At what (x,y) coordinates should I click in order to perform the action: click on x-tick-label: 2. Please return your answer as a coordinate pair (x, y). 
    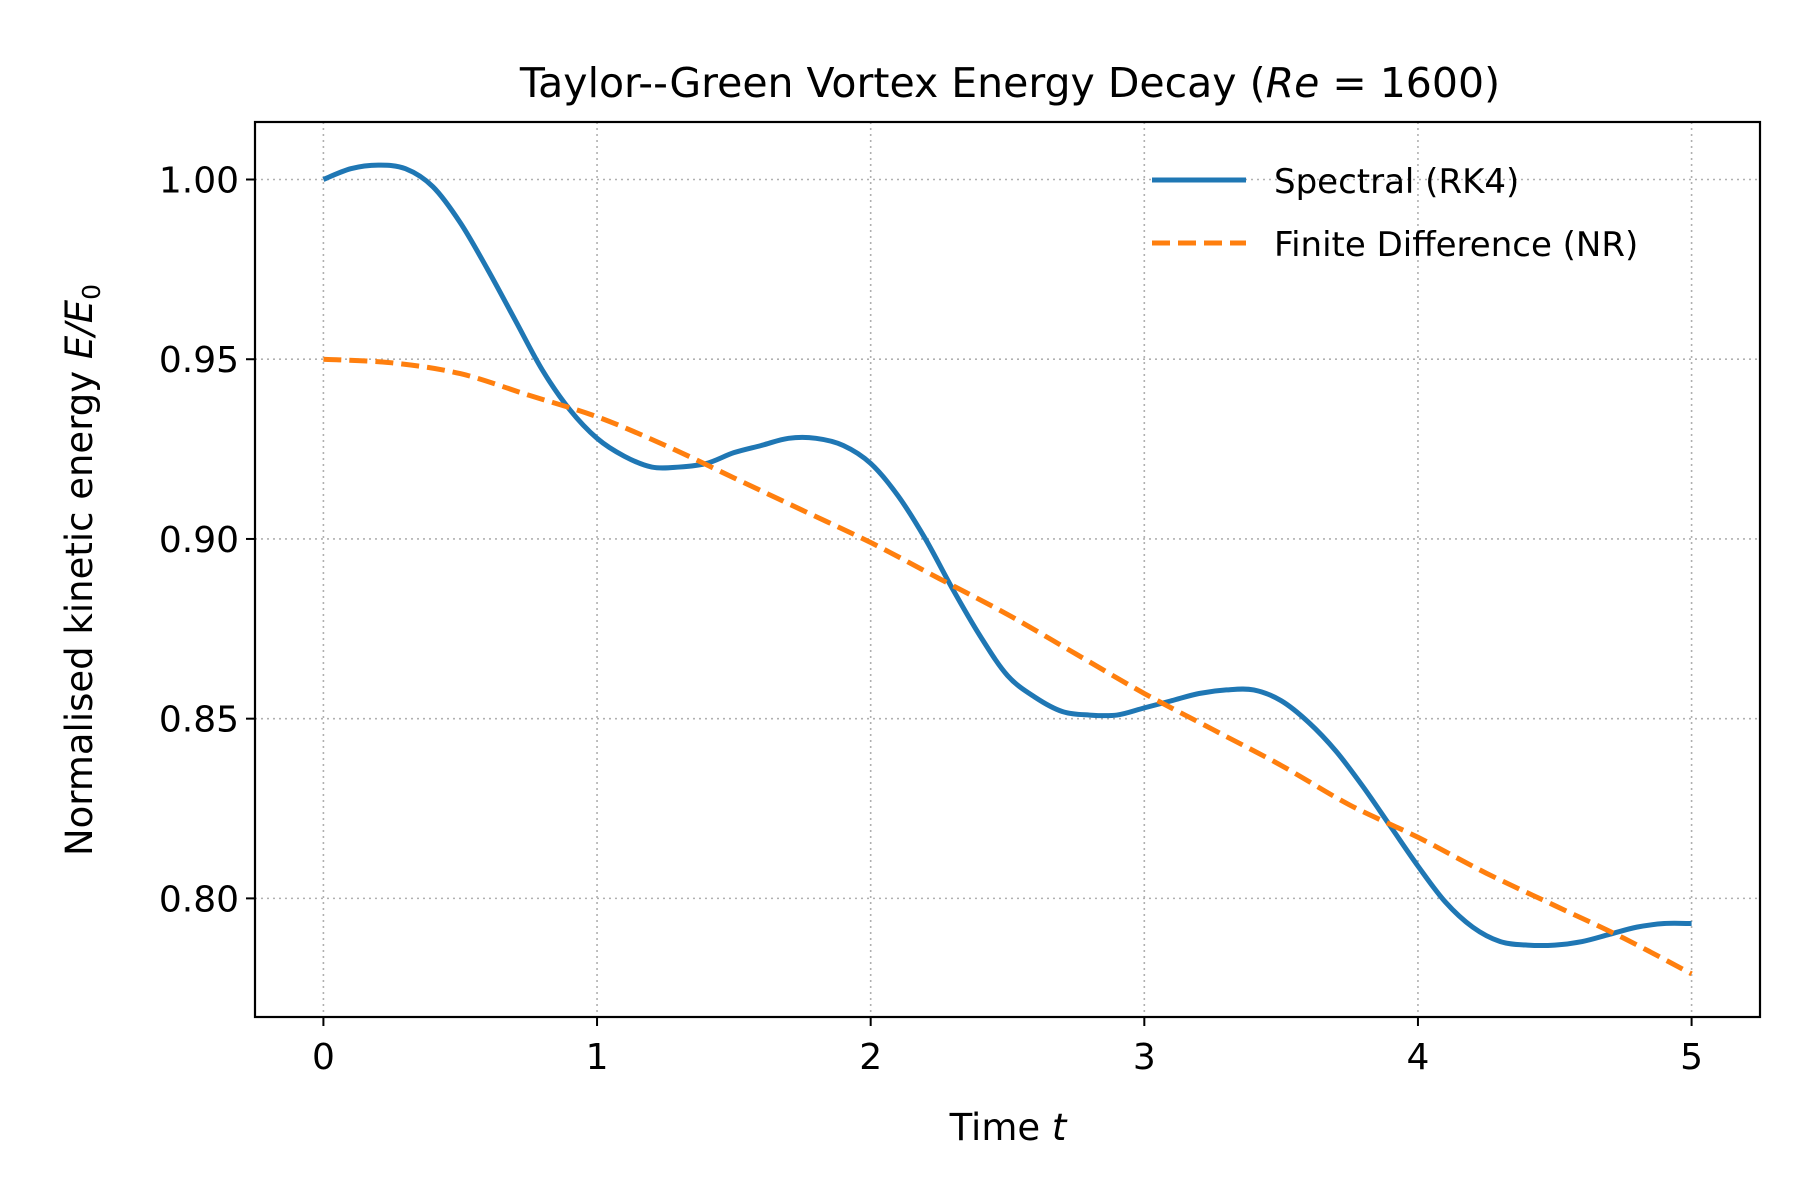
    Looking at the image, I should click on (870, 1057).